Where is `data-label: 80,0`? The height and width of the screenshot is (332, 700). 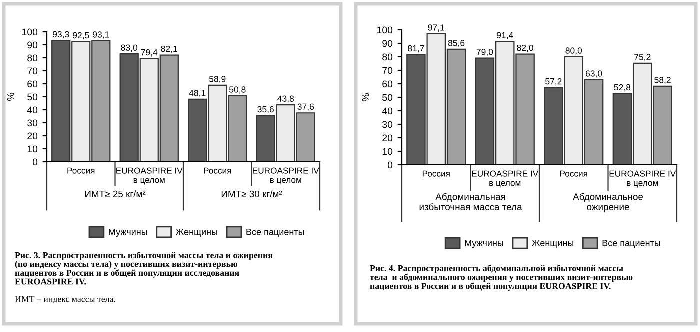
data-label: 80,0 is located at coordinates (574, 51).